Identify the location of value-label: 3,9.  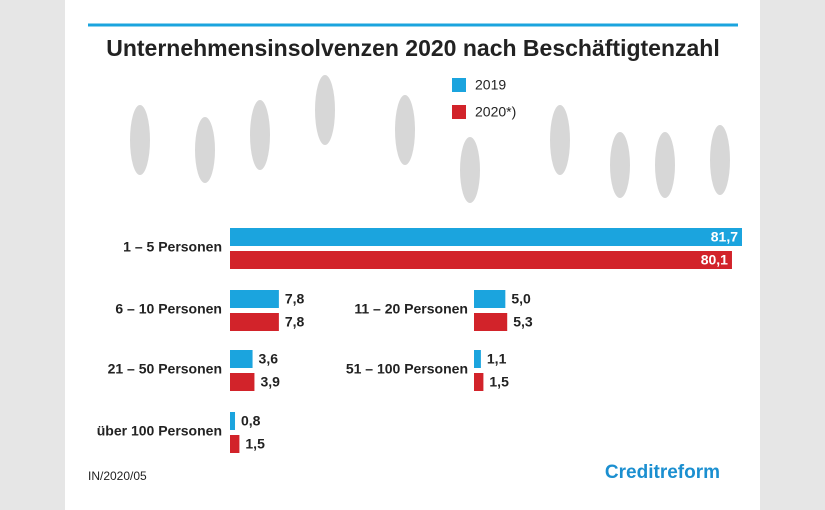
(270, 382).